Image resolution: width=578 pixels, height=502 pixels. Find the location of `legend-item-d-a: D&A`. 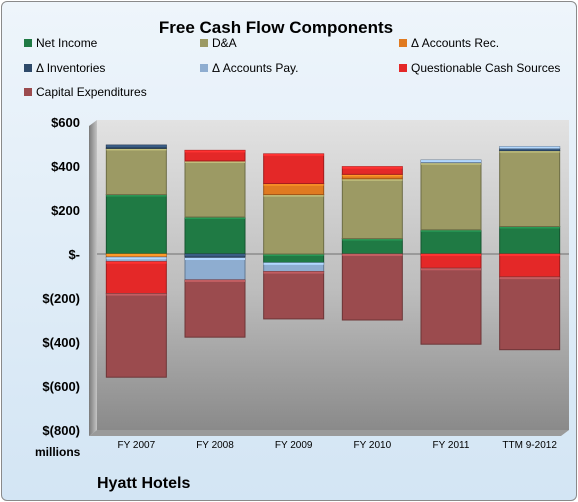

legend-item-d-a: D&A is located at coordinates (218, 43).